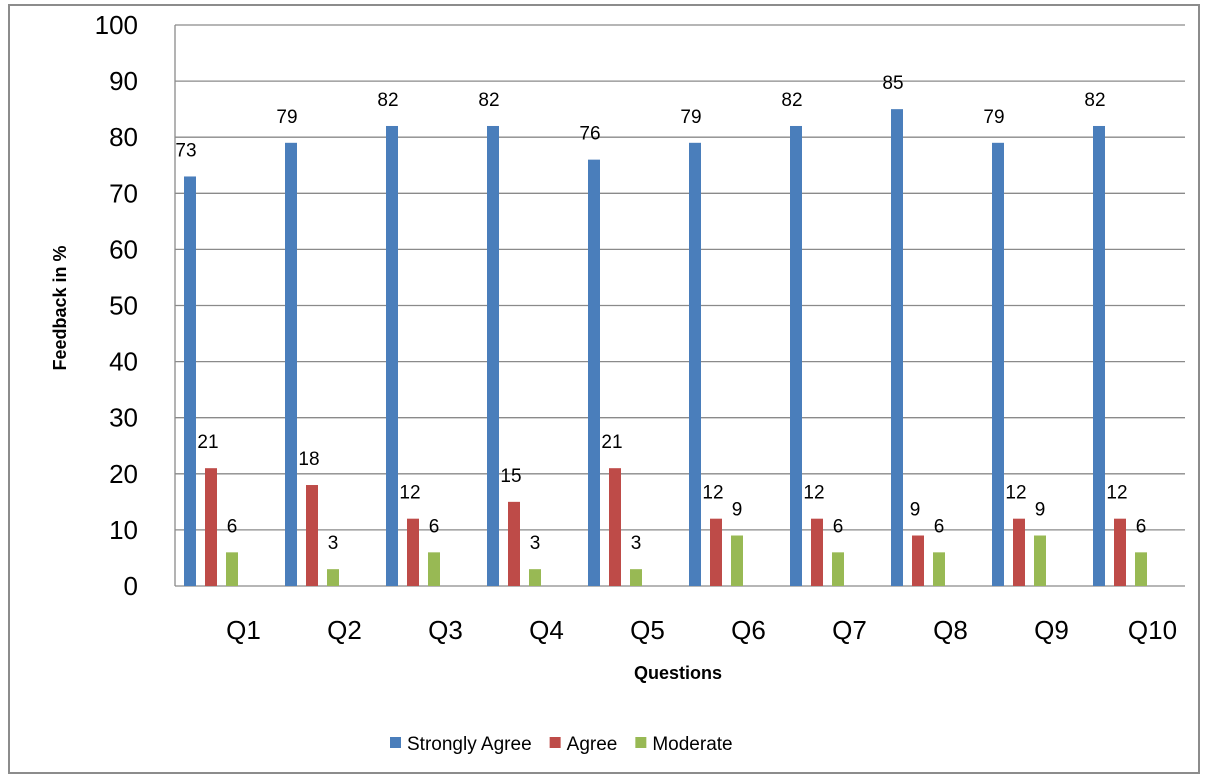  What do you see at coordinates (123, 530) in the screenshot?
I see `y-tick-label: 10` at bounding box center [123, 530].